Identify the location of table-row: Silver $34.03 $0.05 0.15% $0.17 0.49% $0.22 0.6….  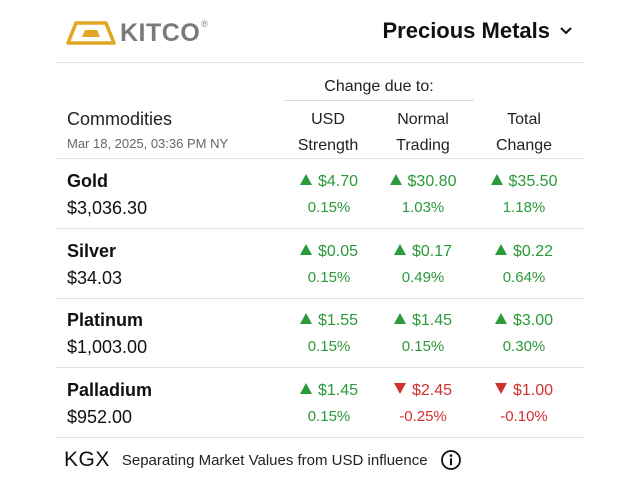
(320, 264).